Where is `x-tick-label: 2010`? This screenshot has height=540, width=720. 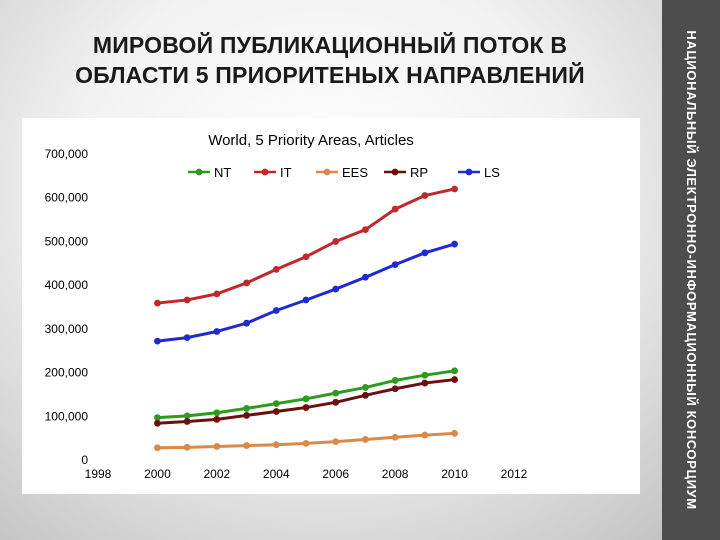
x-tick-label: 2010 is located at coordinates (454, 474).